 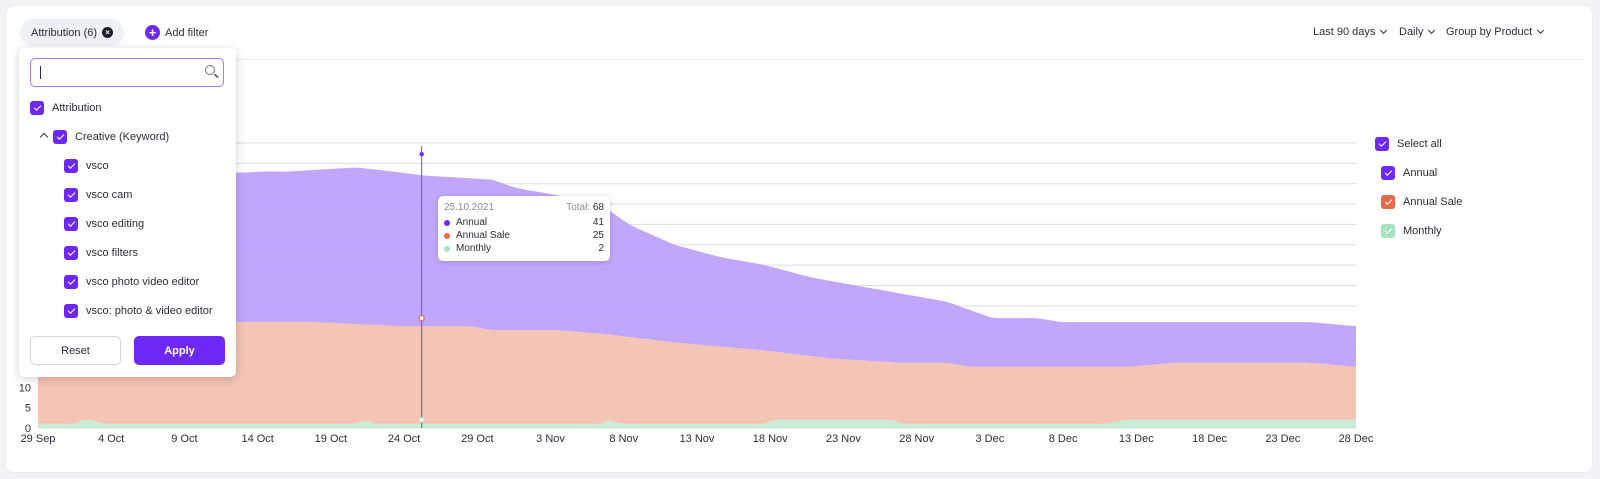 What do you see at coordinates (916, 439) in the screenshot?
I see `x-tick-label: 28 Nov` at bounding box center [916, 439].